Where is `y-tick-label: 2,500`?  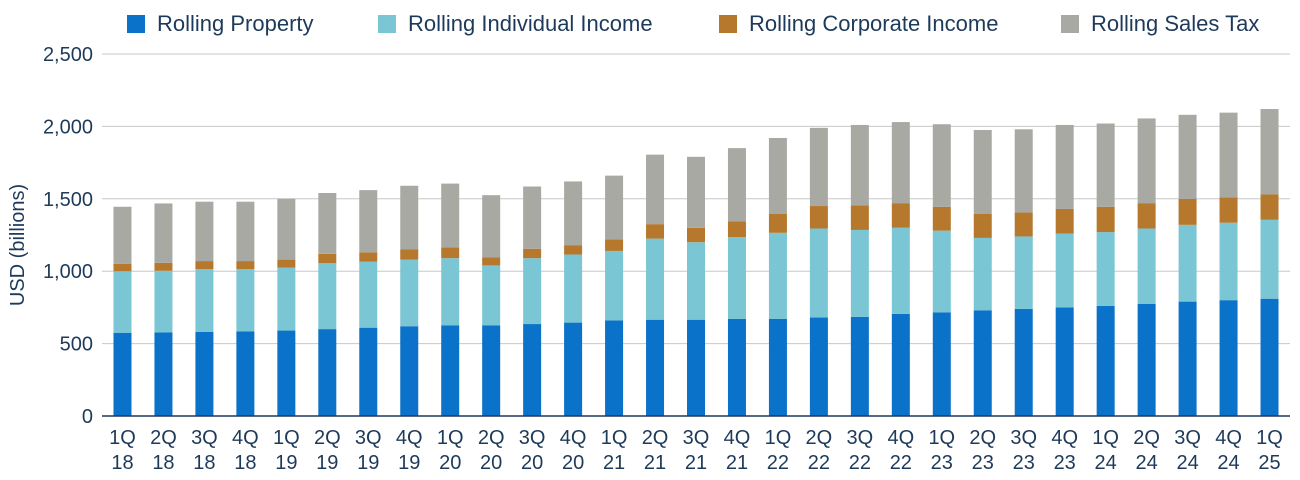
y-tick-label: 2,500 is located at coordinates (68, 55).